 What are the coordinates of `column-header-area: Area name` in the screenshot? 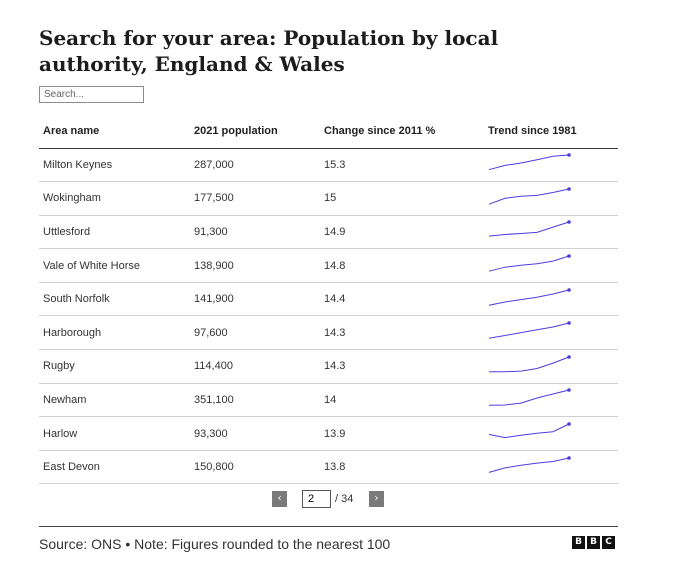 It's located at (114, 131).